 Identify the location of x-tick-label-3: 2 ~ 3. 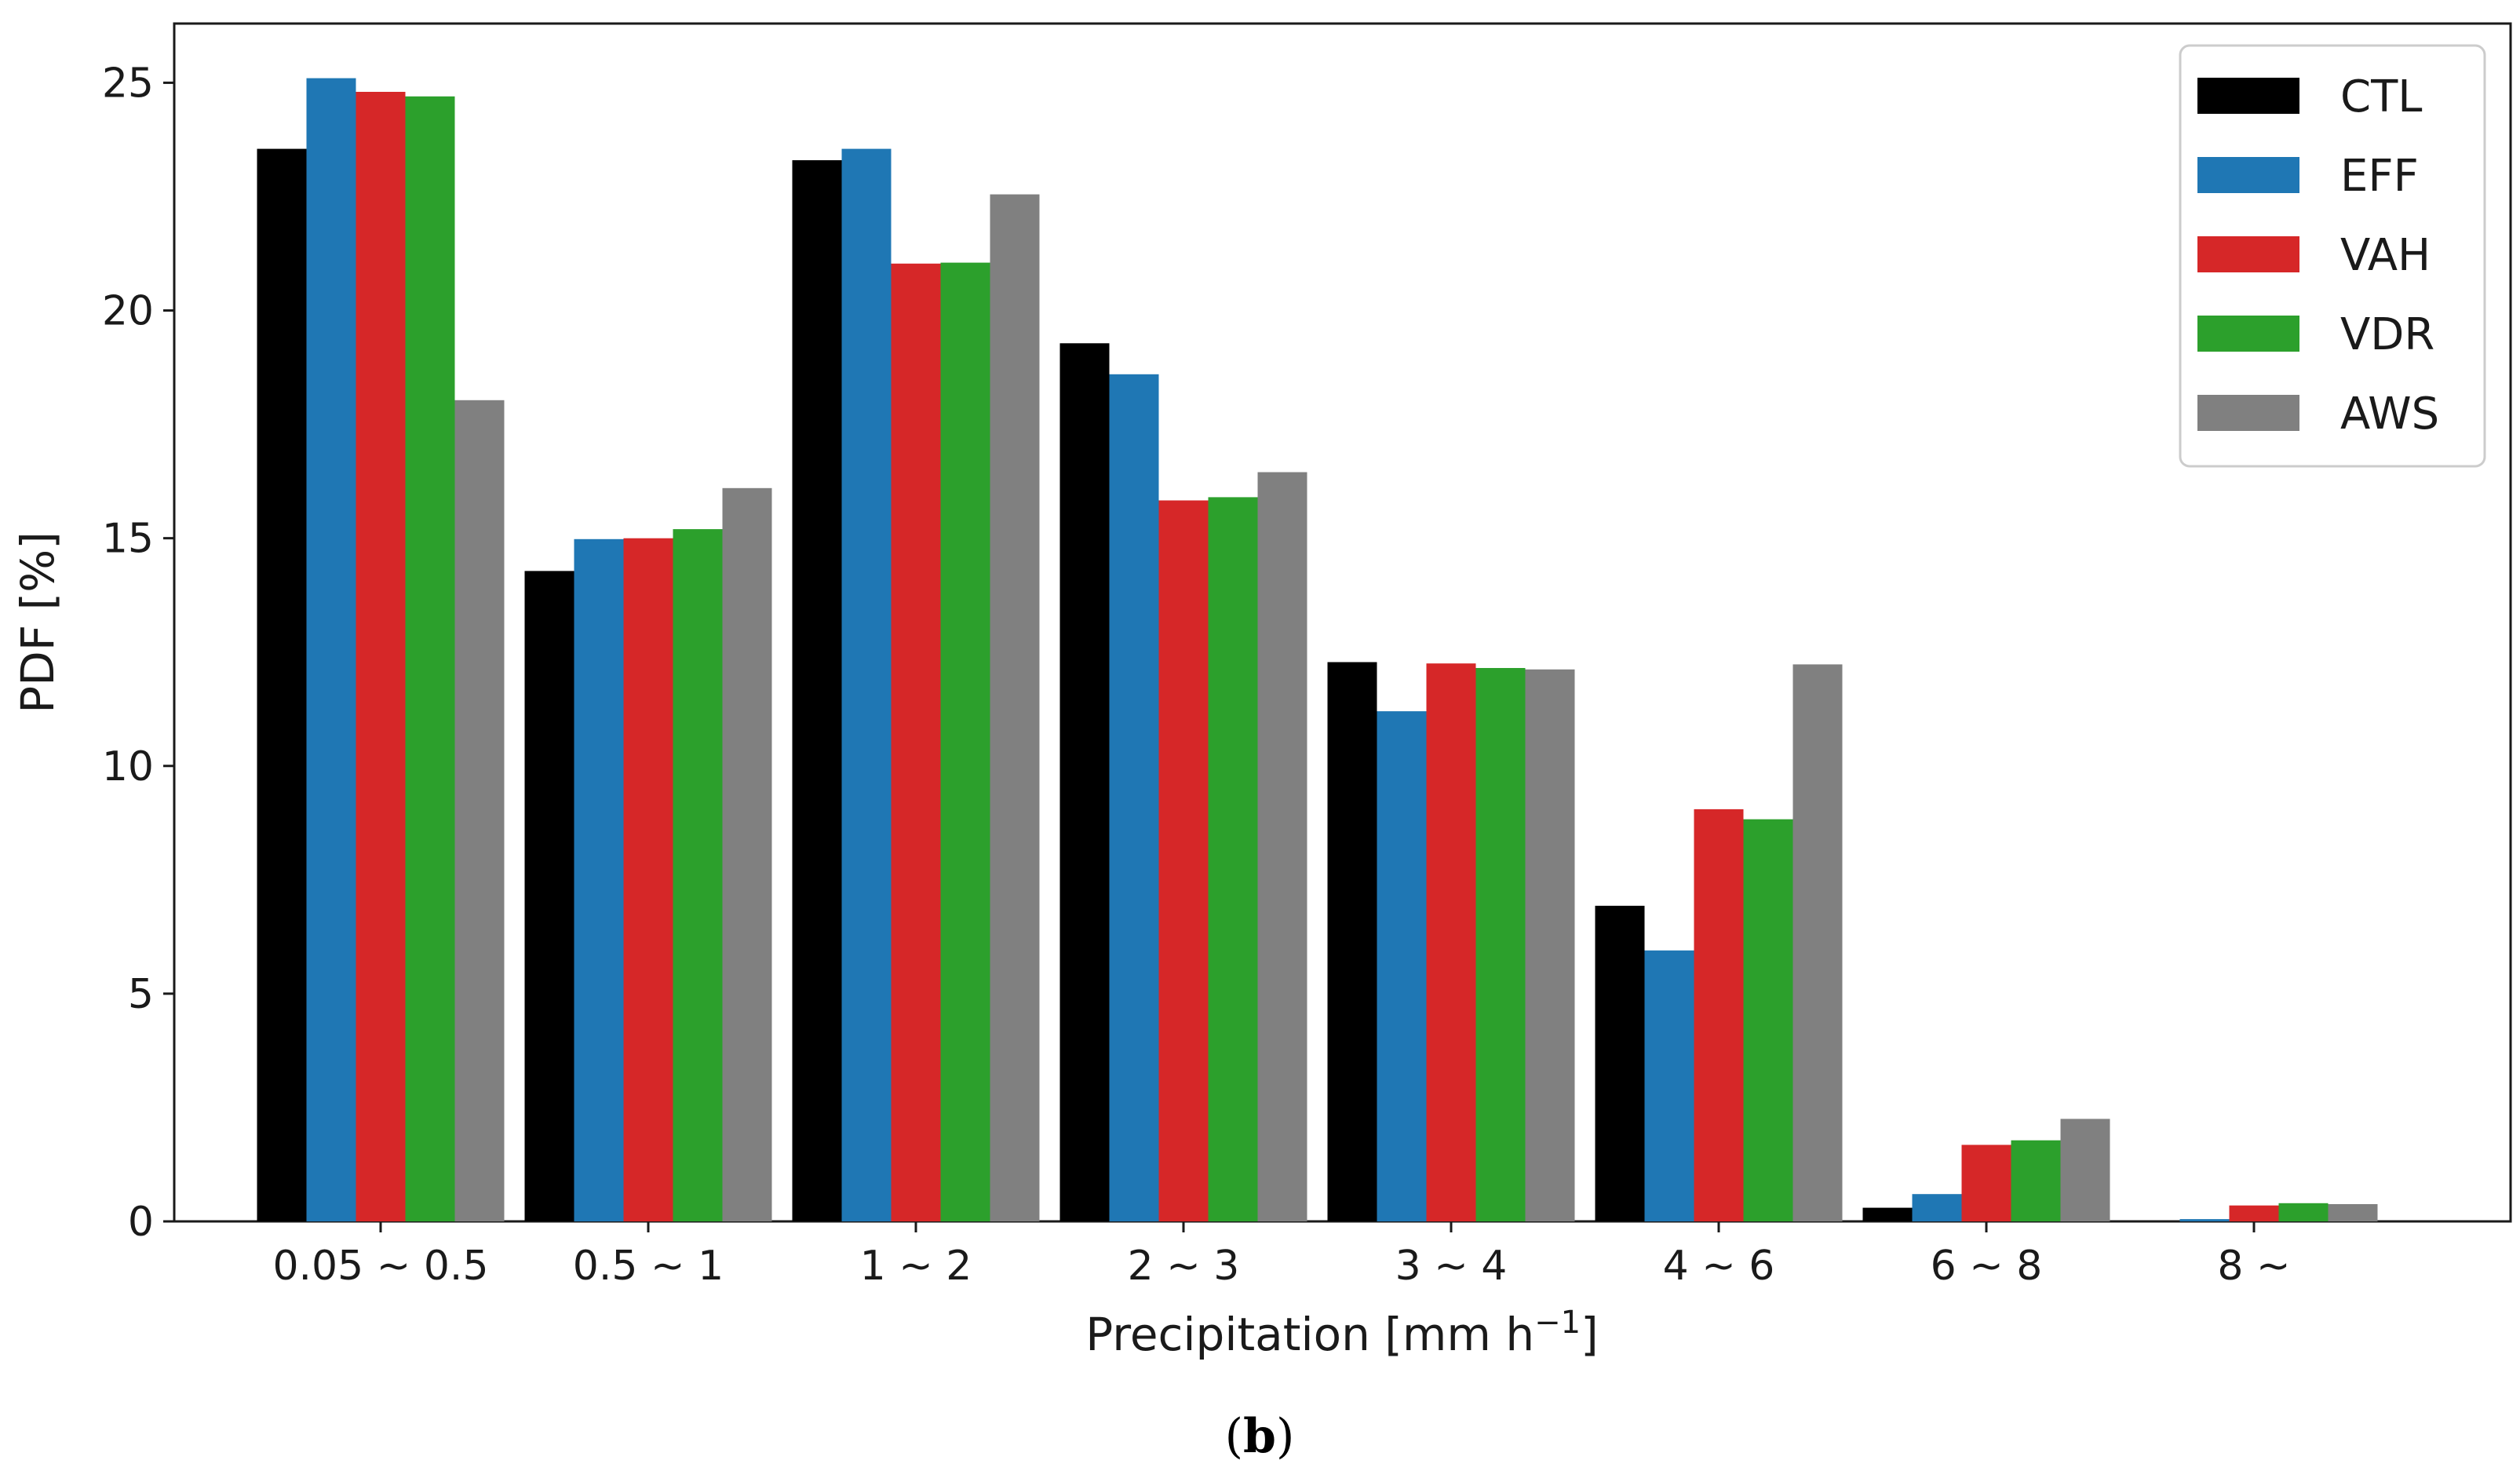
(1184, 1266).